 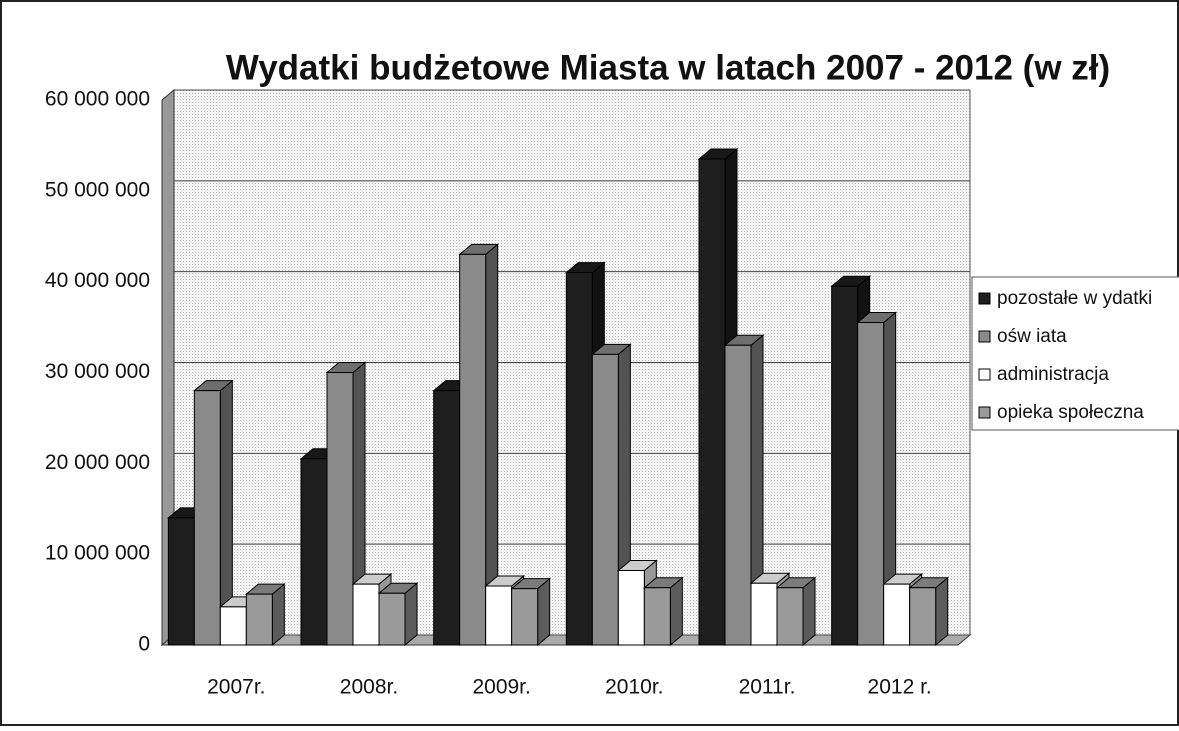 I want to click on y-tick-label: 0, so click(x=144, y=644).